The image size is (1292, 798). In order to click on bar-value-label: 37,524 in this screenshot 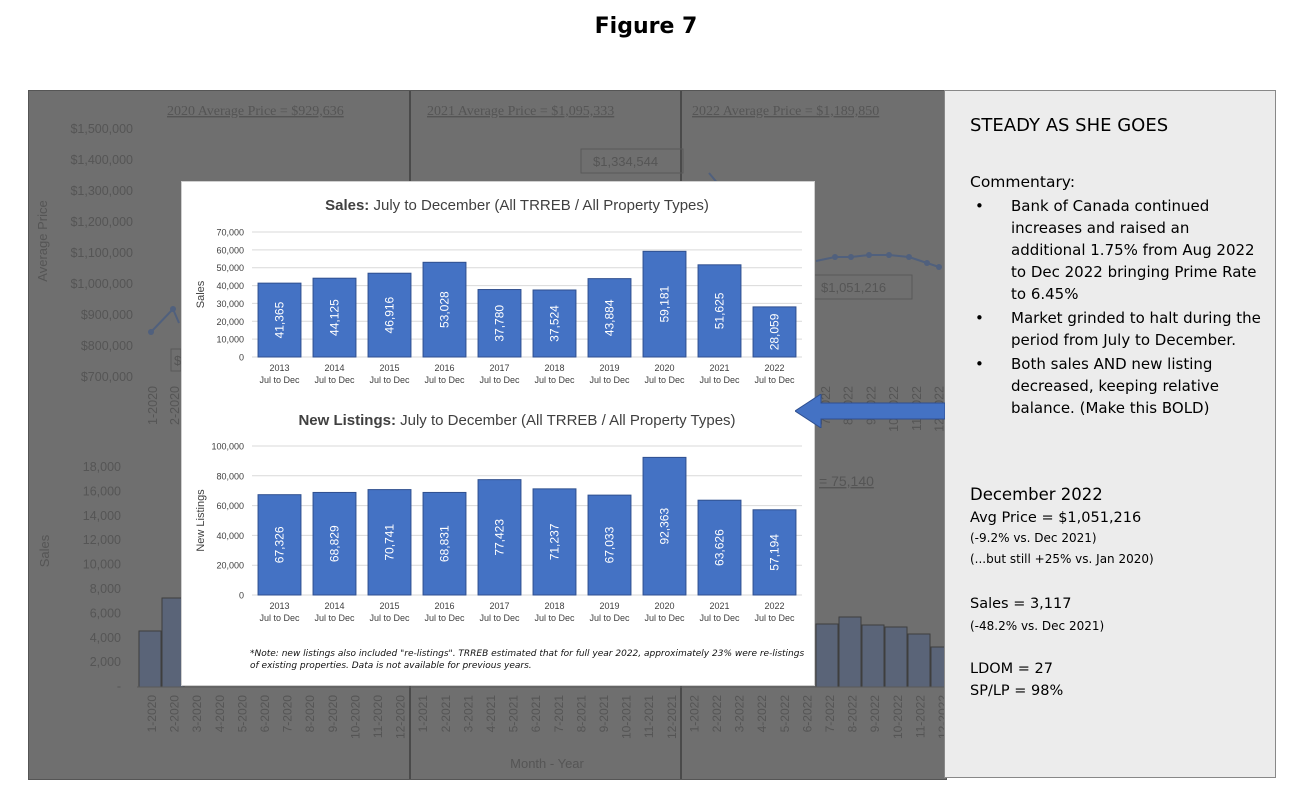, I will do `click(555, 323)`.